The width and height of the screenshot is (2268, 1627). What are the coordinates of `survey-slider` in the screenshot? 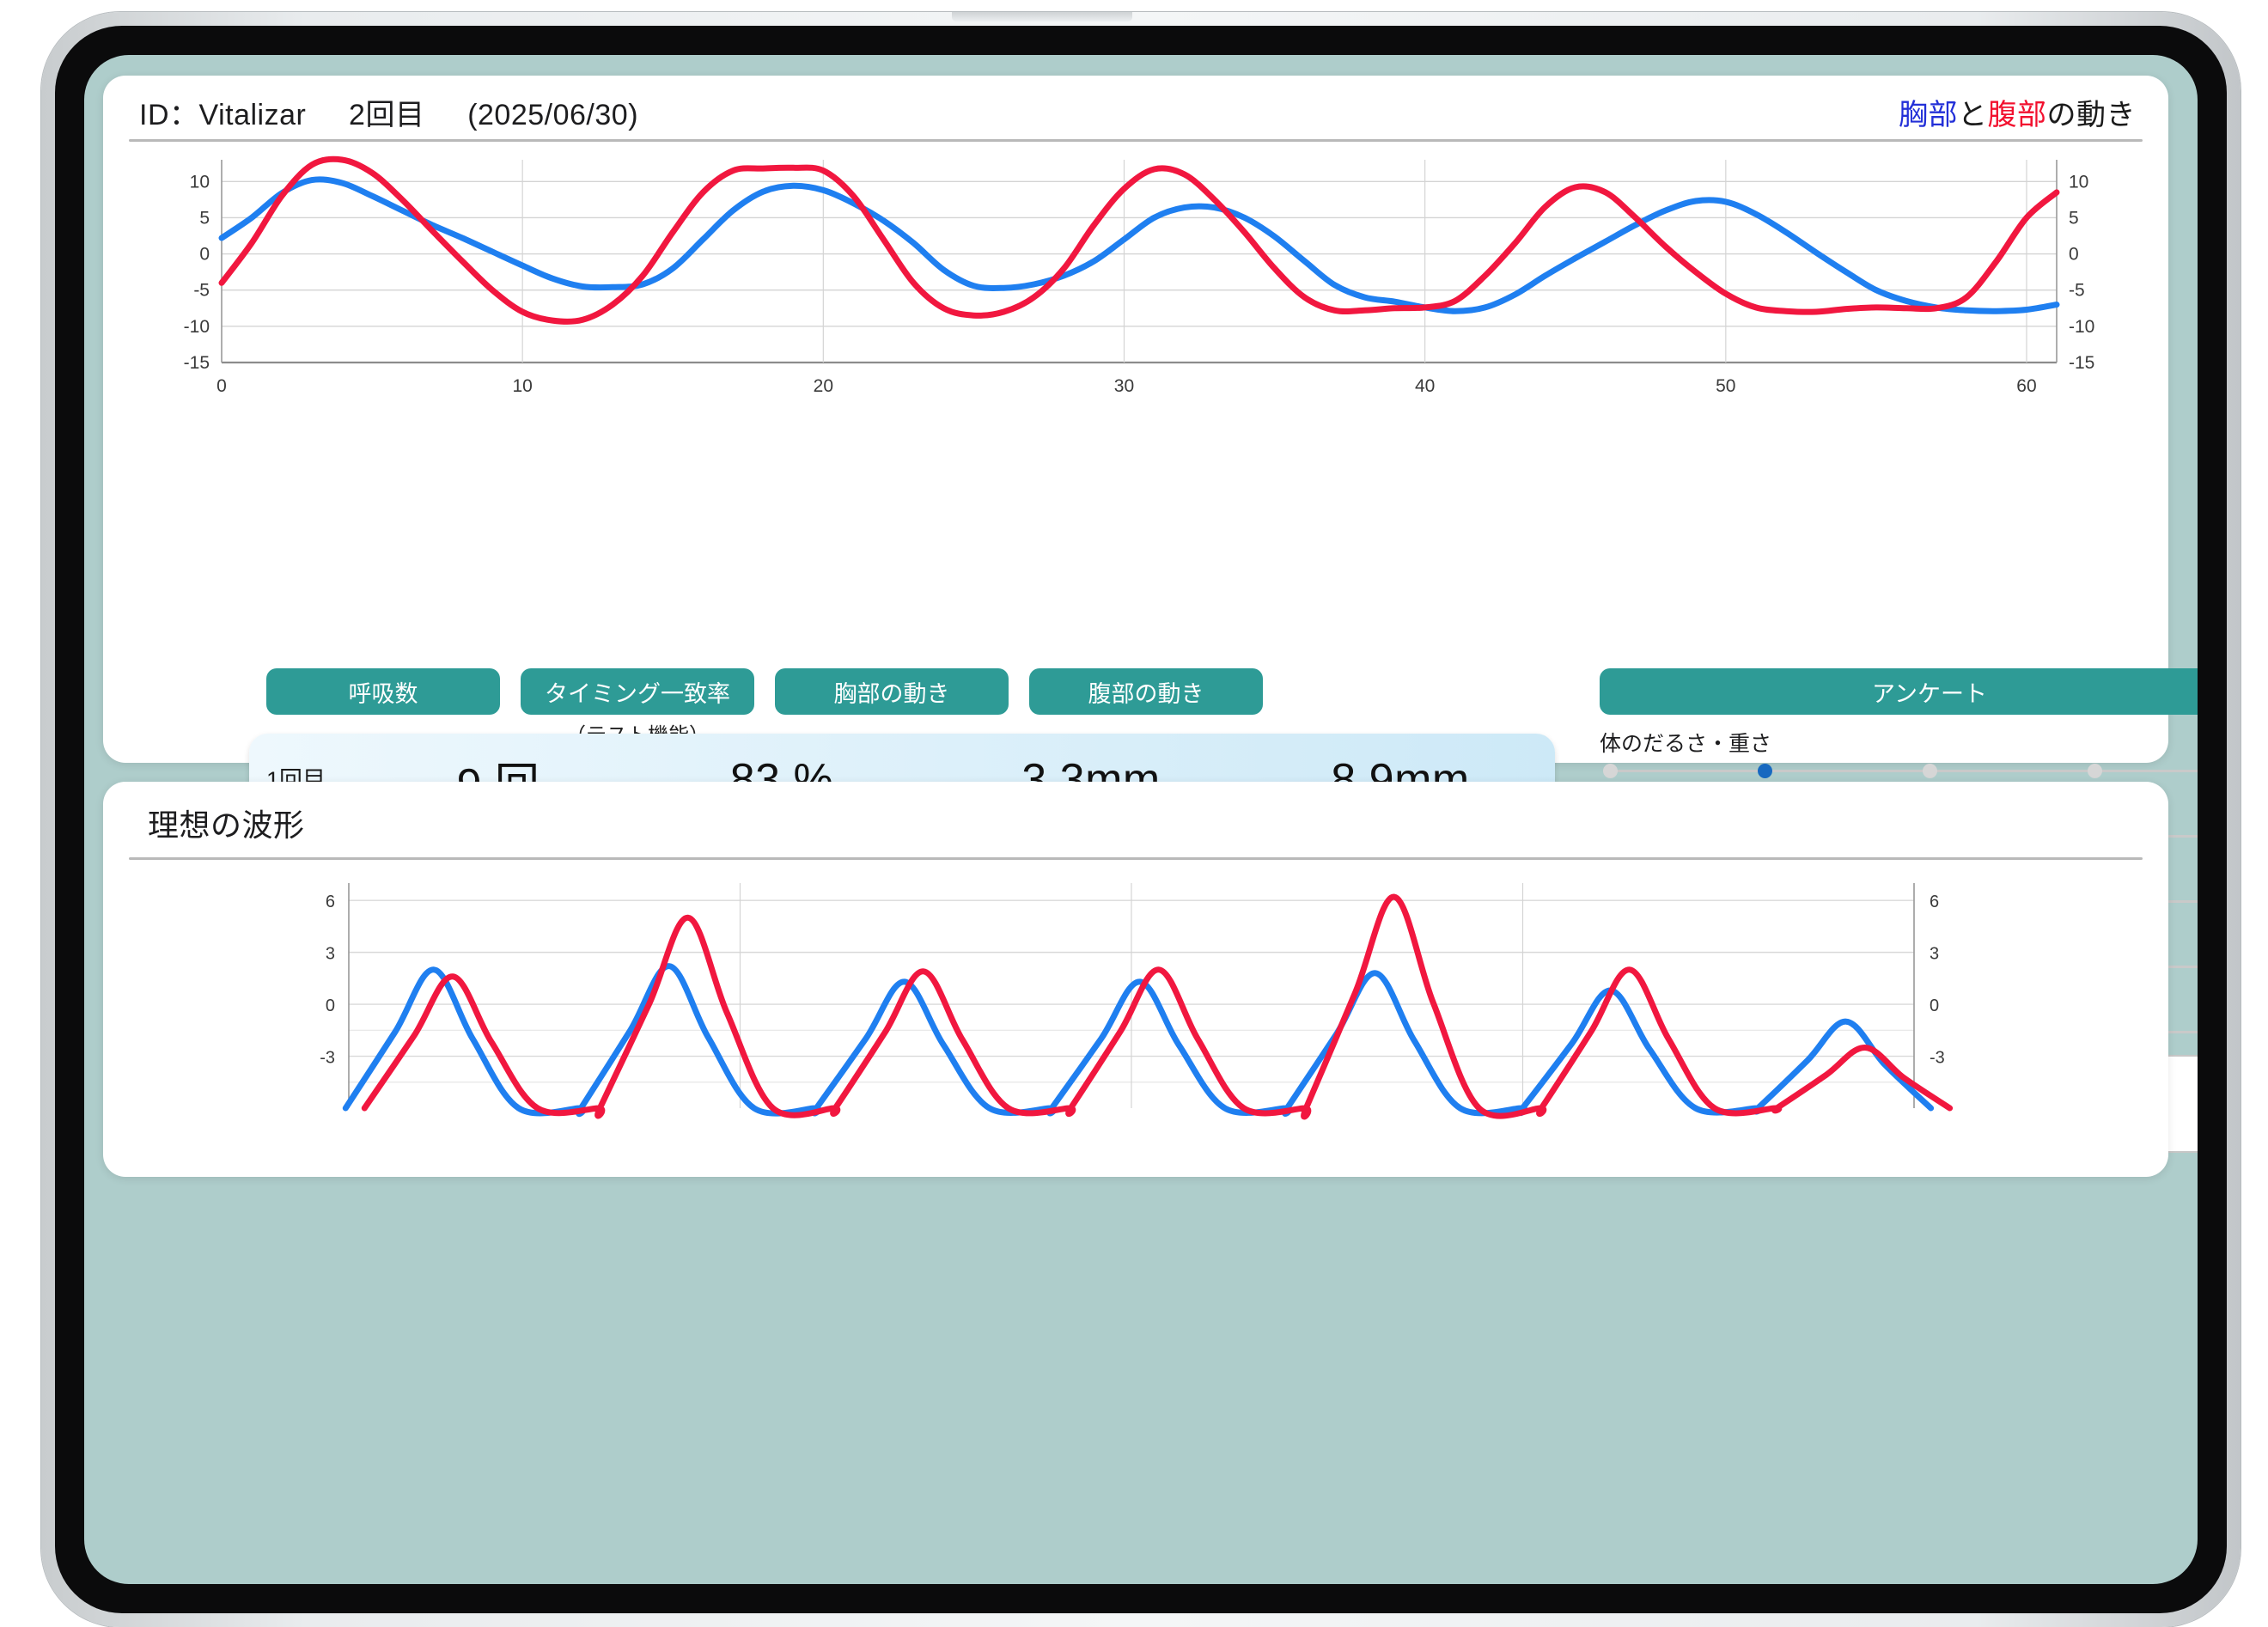 It's located at (1899, 770).